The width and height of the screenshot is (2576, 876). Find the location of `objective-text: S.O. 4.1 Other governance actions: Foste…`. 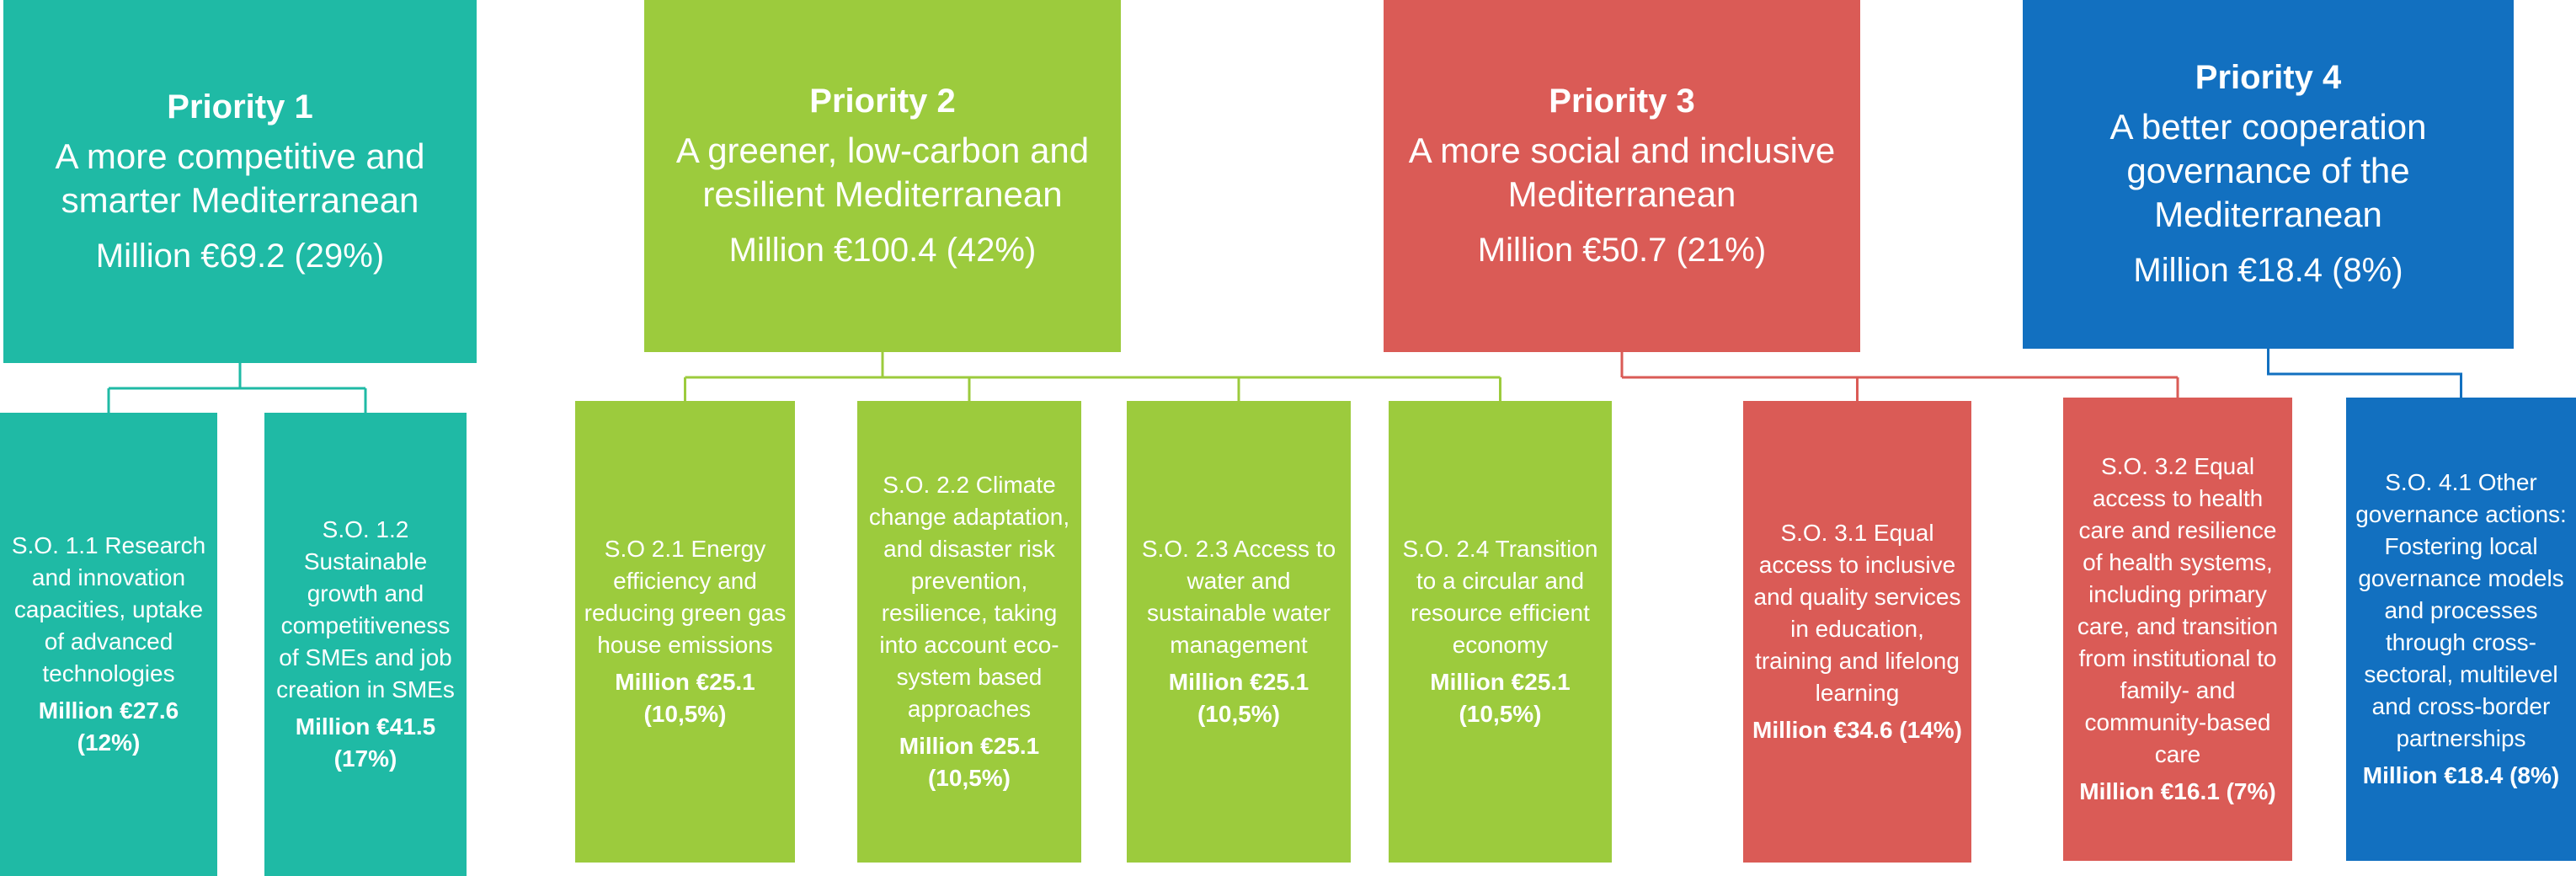

objective-text: S.O. 4.1 Other governance actions: Foste… is located at coordinates (2461, 610).